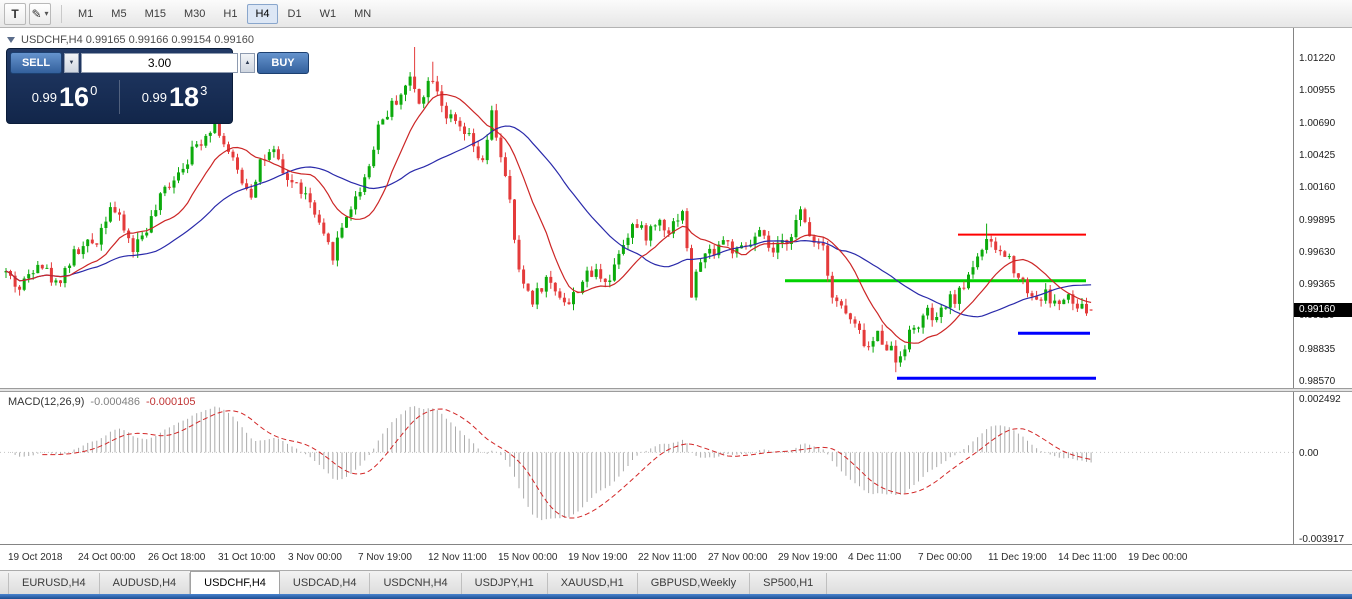 The width and height of the screenshot is (1352, 599). I want to click on time-axis-label: 7 Dec 00:00, so click(945, 557).